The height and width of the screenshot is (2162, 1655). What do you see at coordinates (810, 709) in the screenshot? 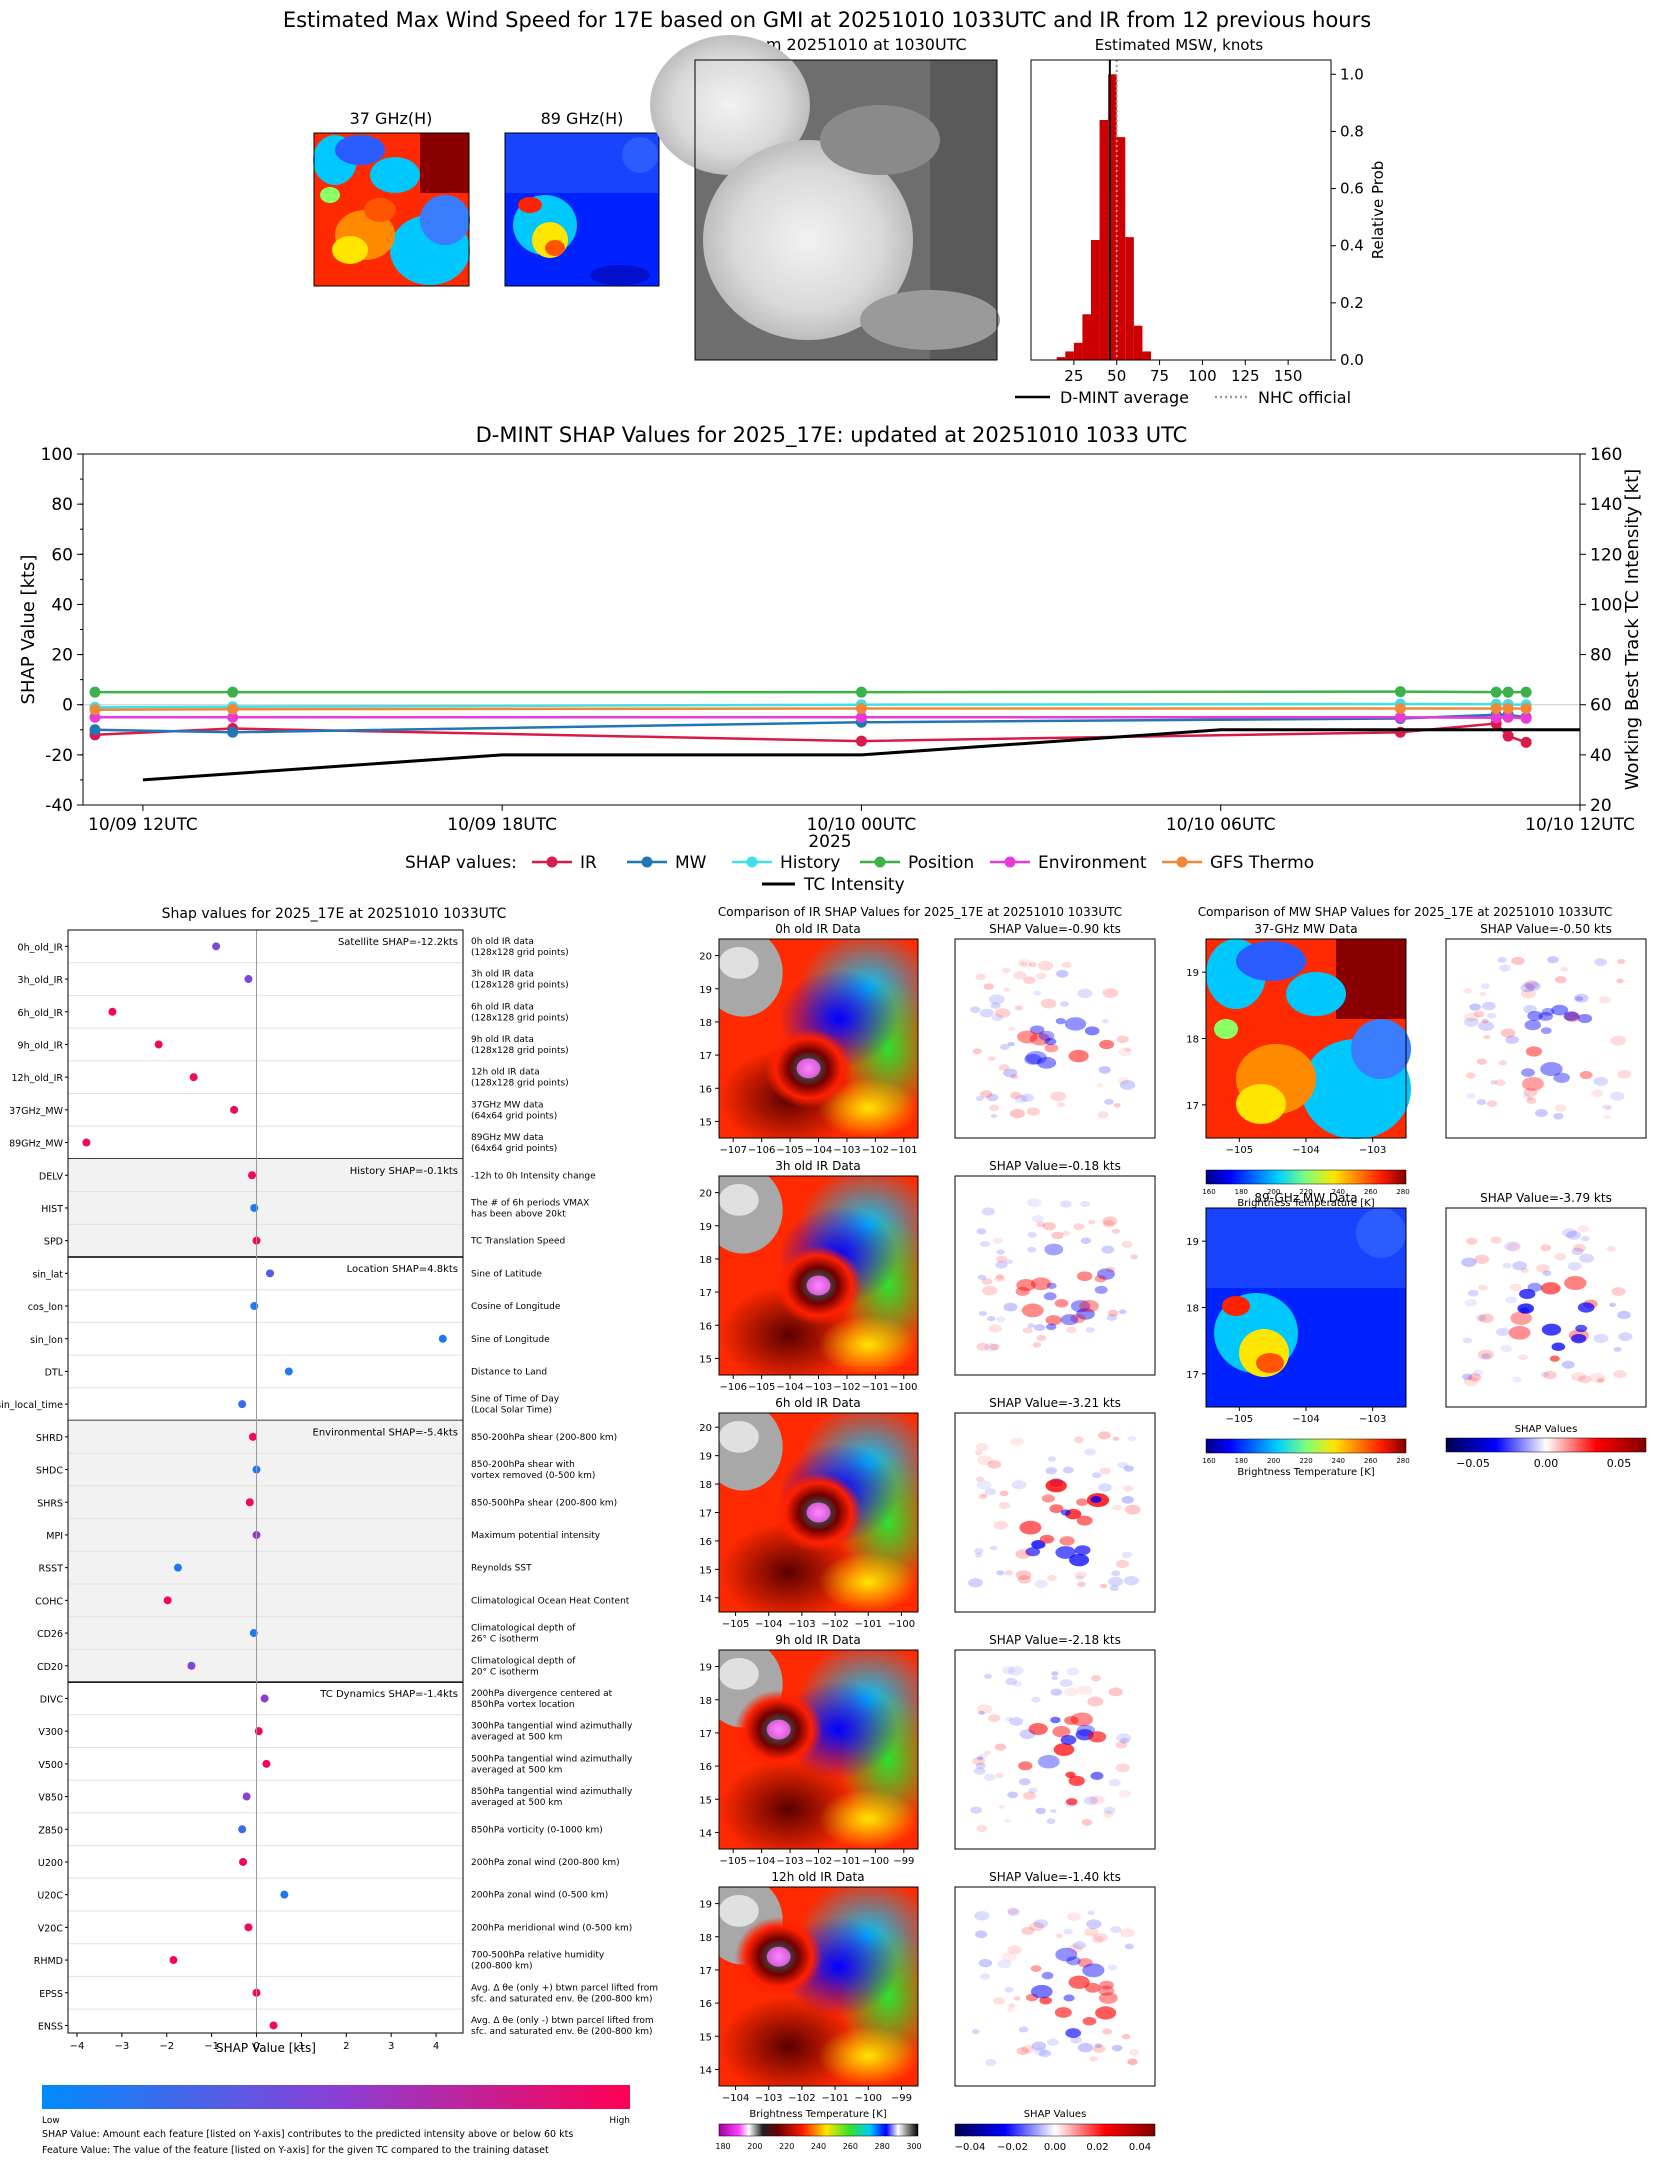
I see `ts-series-line` at bounding box center [810, 709].